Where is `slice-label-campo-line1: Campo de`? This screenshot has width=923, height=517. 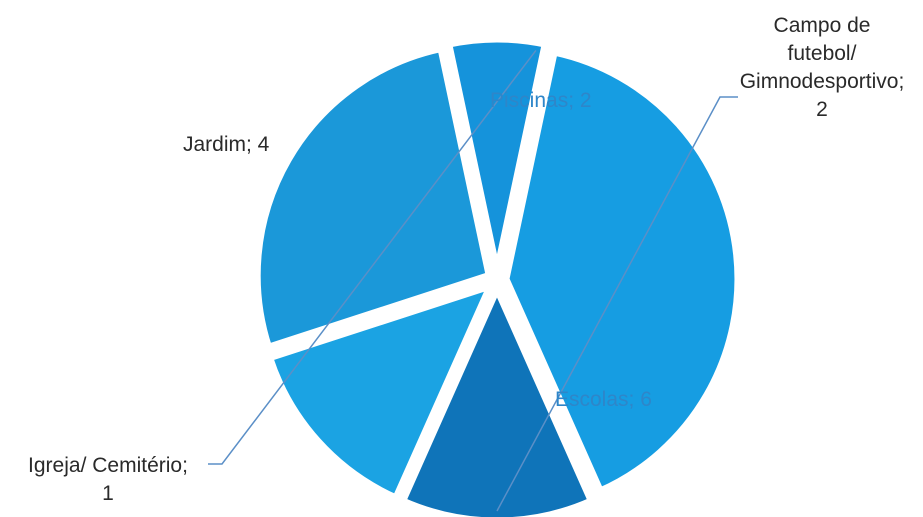 slice-label-campo-line1: Campo de is located at coordinates (822, 25).